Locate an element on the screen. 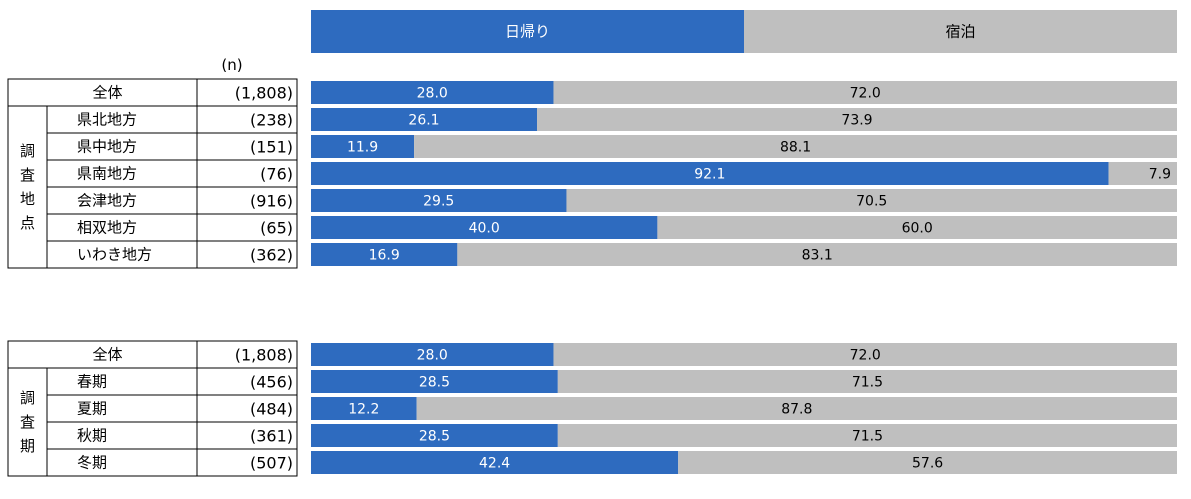 The image size is (1191, 499). section-1-row-label-0: 春期 is located at coordinates (92, 382).